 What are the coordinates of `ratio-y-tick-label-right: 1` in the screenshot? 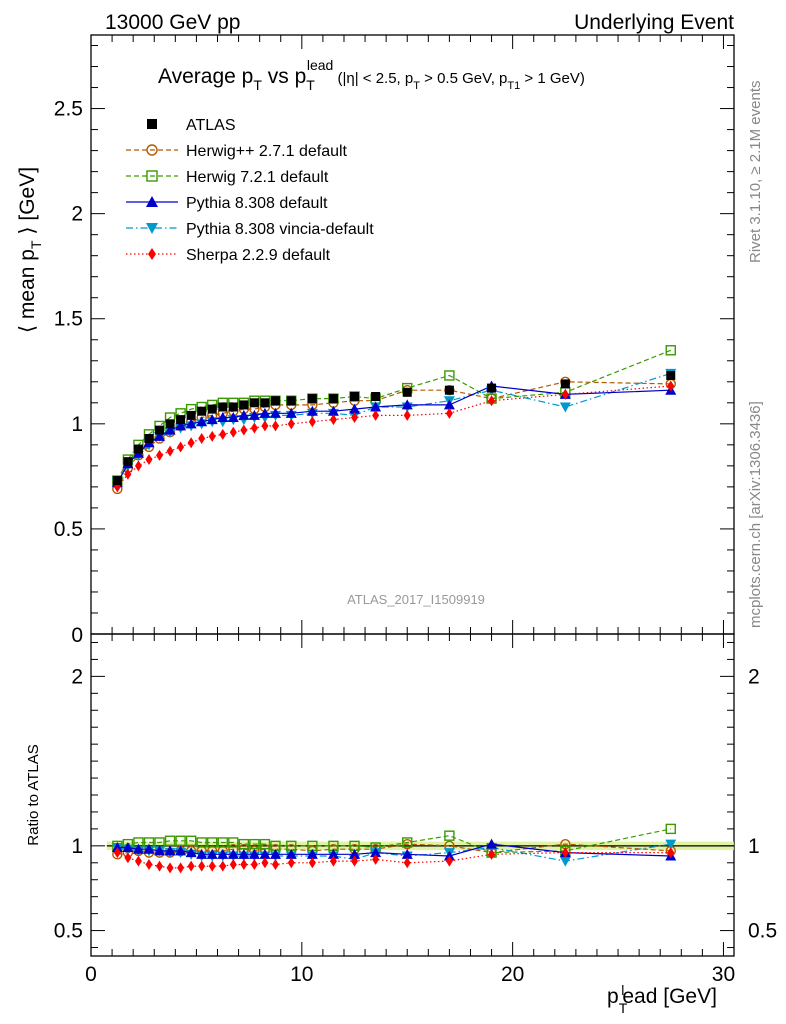 It's located at (754, 846).